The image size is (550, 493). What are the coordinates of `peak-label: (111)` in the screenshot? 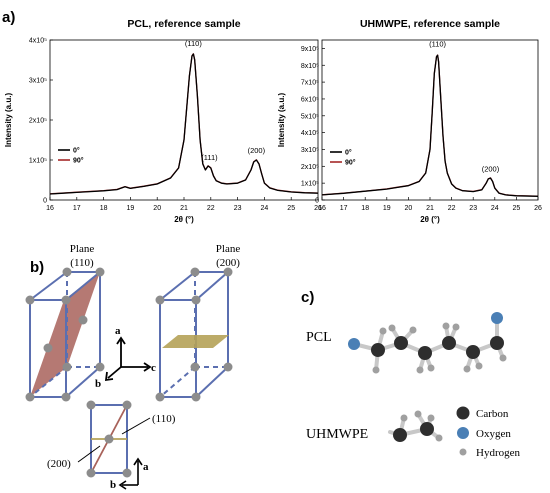 It's located at (209, 157).